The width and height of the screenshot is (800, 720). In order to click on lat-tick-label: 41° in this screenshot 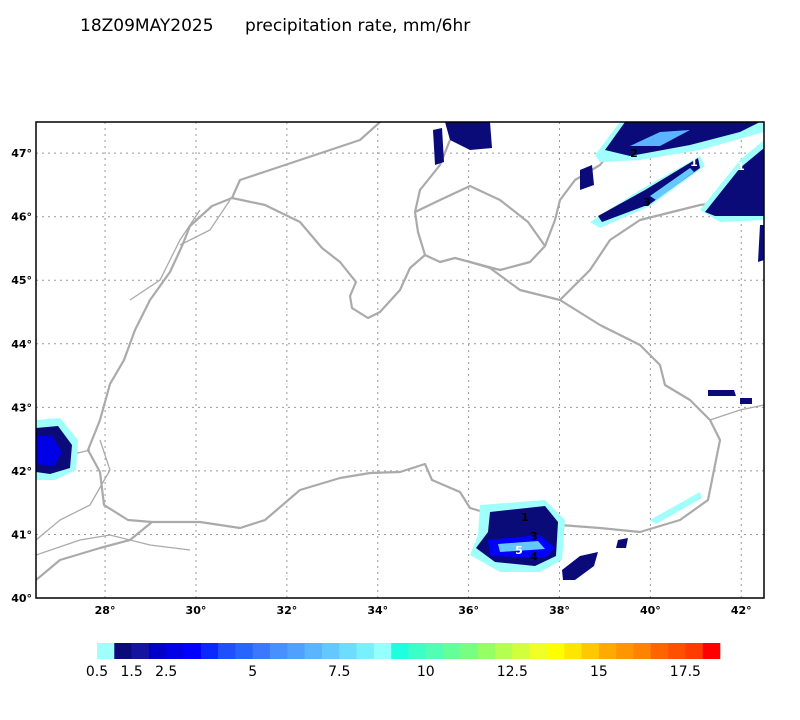, I will do `click(21, 534)`.